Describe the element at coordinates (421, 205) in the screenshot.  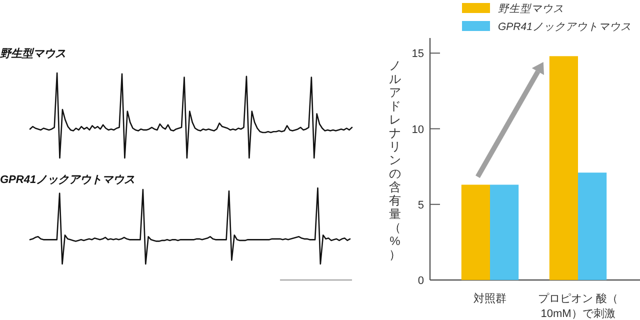
I see `y-tick-label: 5` at that location.